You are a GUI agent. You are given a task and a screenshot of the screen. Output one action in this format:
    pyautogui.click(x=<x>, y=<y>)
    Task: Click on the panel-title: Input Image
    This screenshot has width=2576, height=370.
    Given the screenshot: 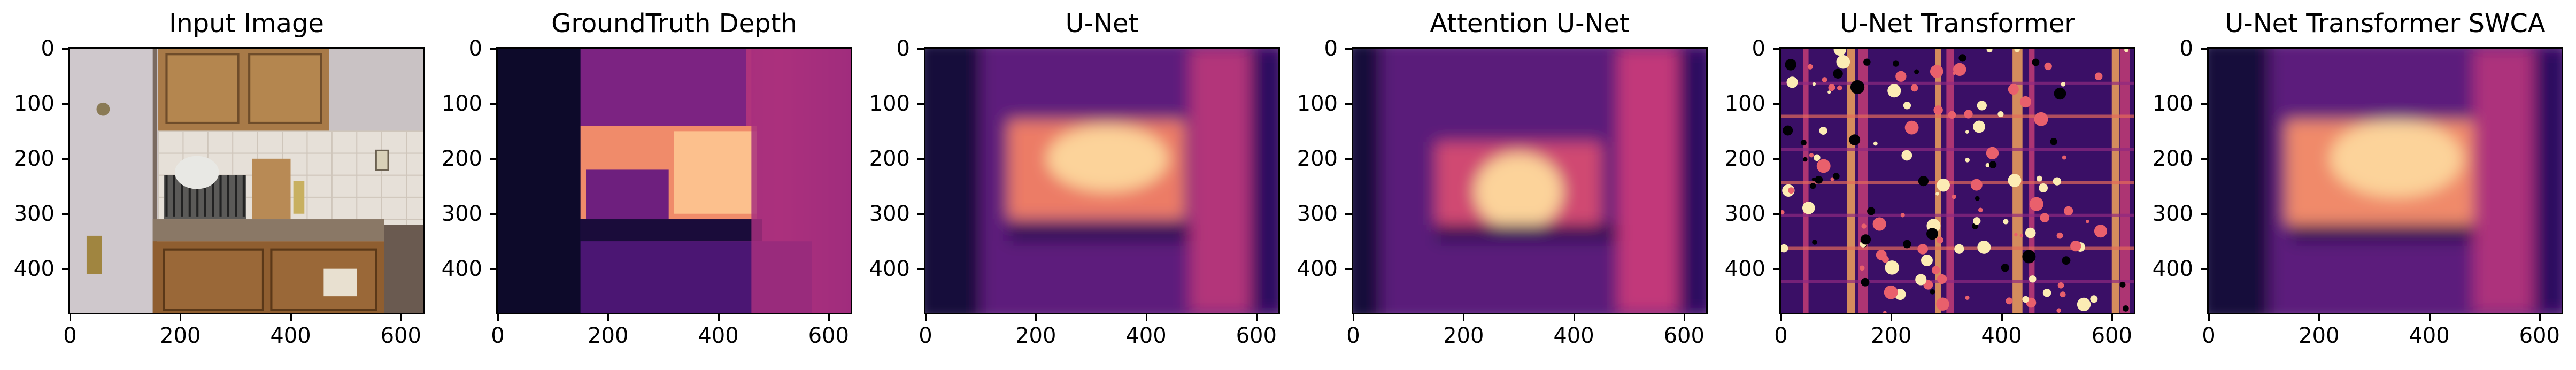 What is the action you would take?
    pyautogui.click(x=247, y=23)
    